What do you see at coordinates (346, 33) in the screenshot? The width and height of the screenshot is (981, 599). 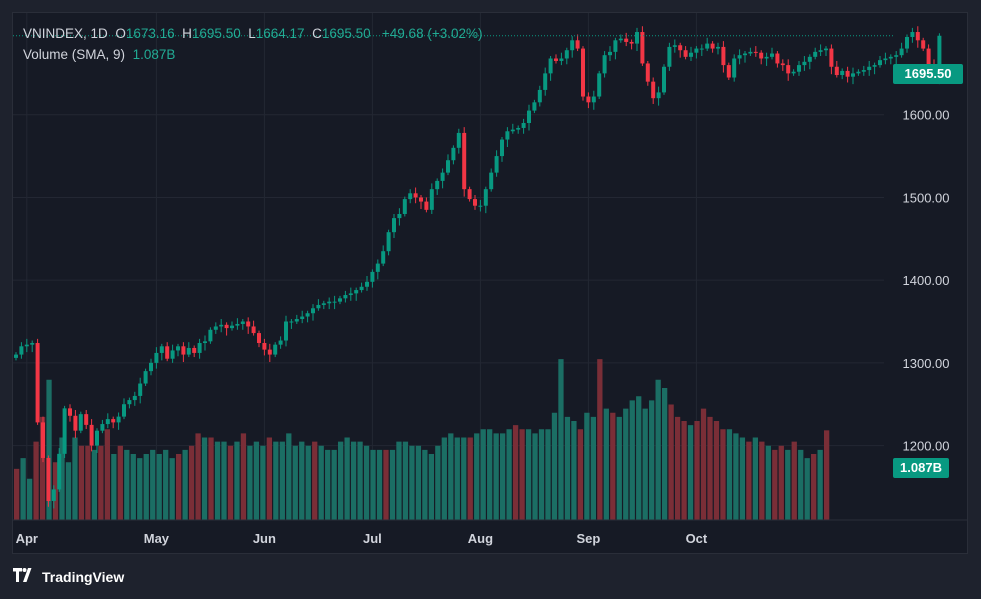 I see `legend-close: 1695.50` at bounding box center [346, 33].